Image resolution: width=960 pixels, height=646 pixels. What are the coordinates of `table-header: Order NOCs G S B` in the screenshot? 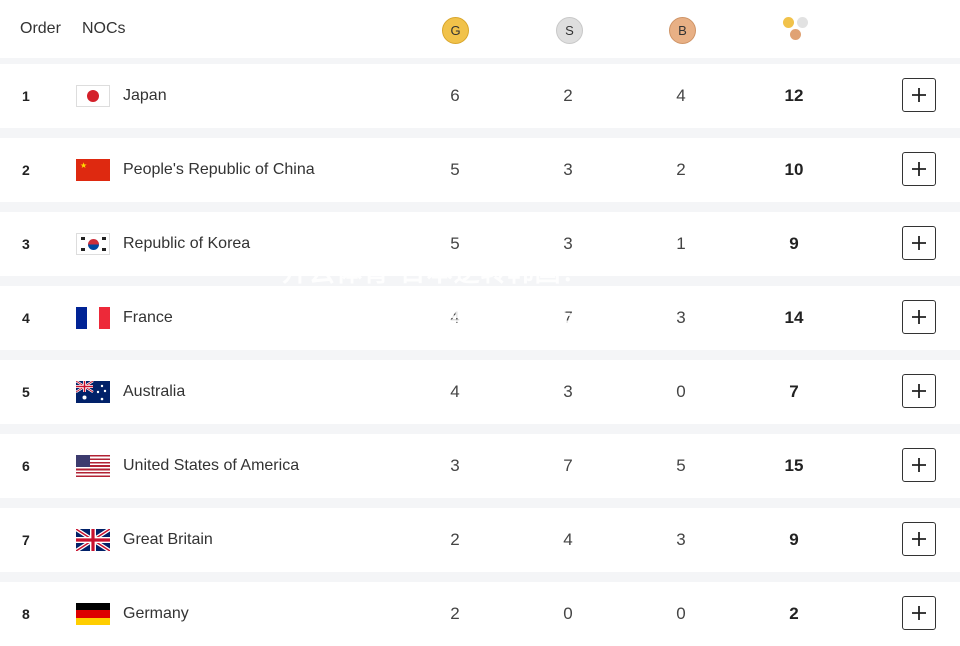 It's located at (480, 29).